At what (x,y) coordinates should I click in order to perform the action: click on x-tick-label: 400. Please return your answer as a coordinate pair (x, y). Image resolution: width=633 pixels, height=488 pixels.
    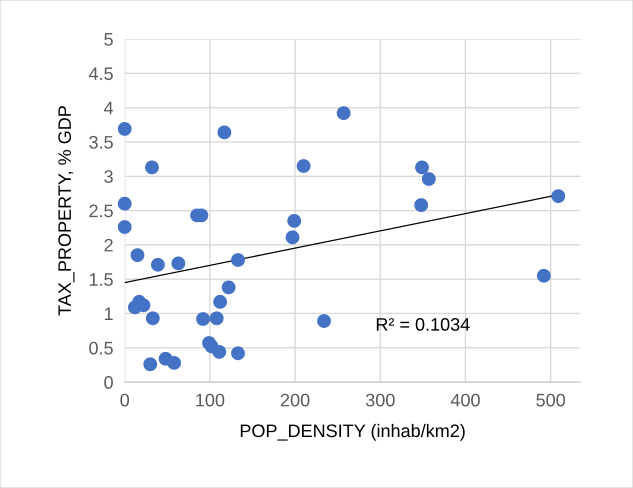
    Looking at the image, I should click on (465, 400).